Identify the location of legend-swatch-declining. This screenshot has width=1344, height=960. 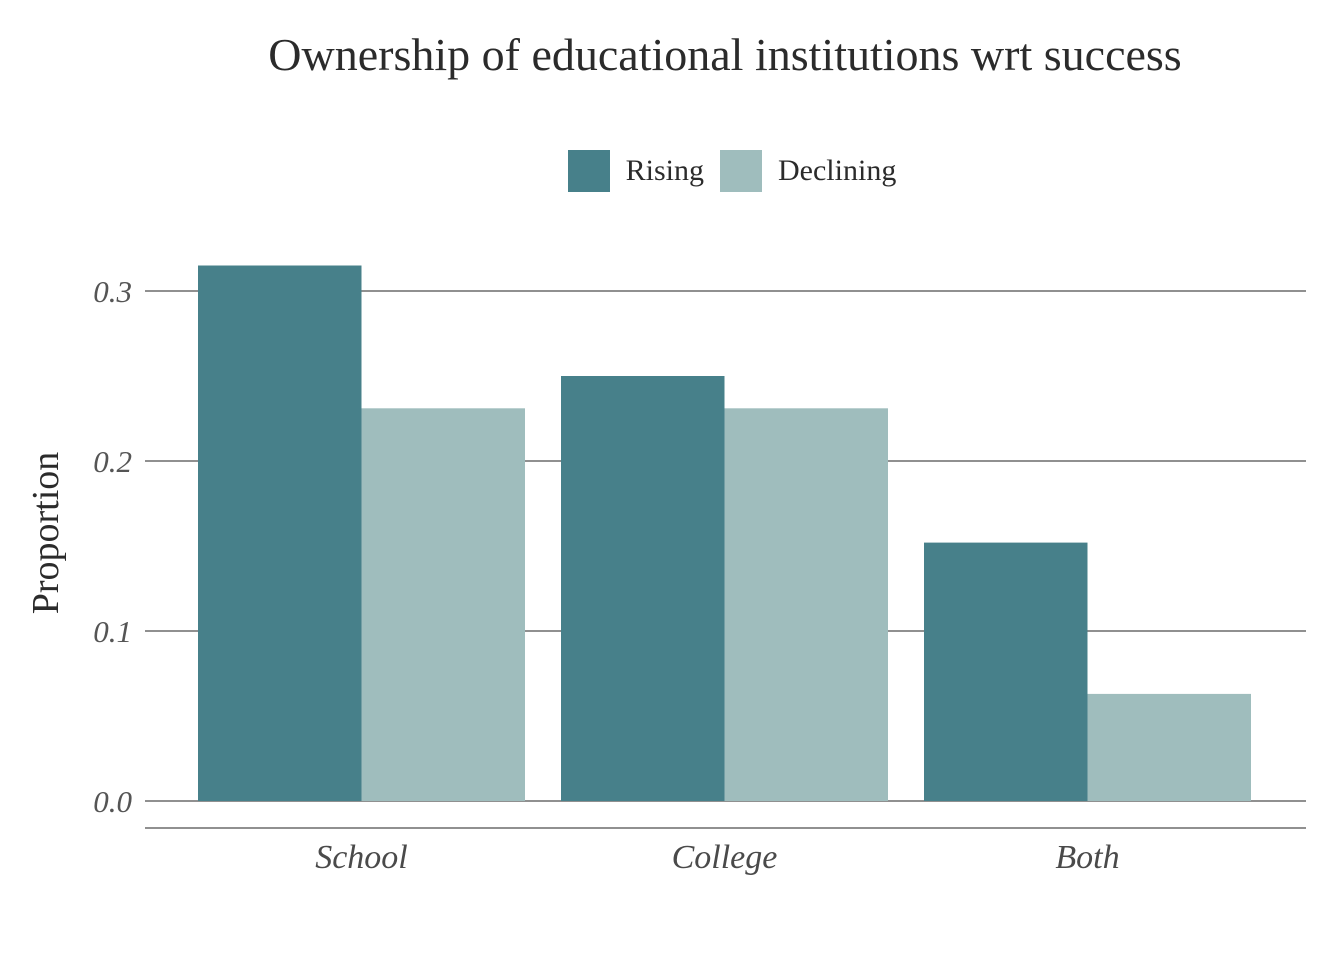
(741, 171).